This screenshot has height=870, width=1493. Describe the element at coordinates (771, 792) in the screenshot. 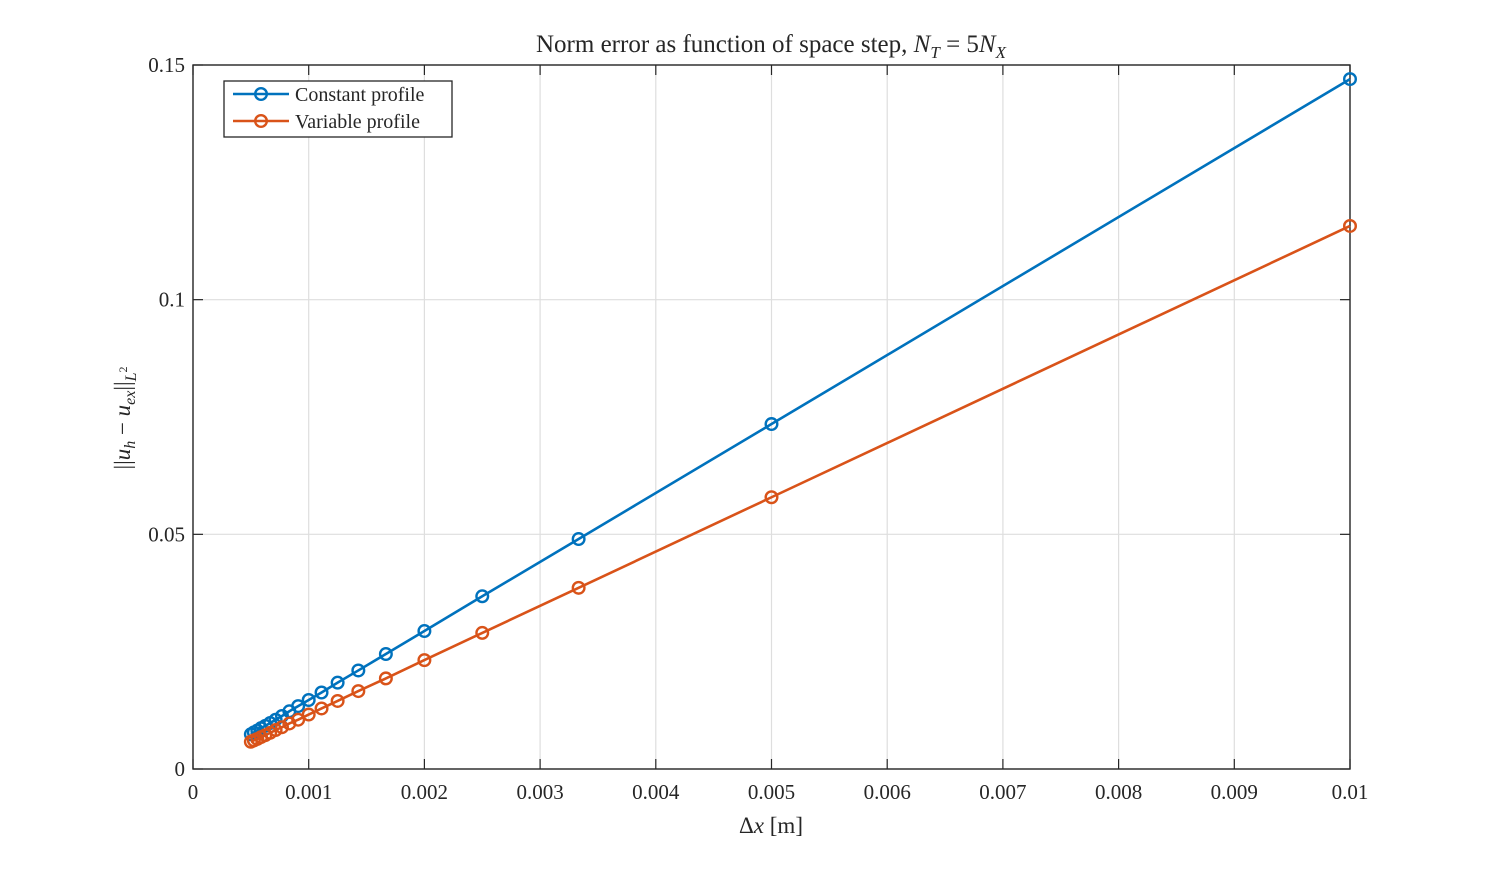

I see `x-tick-label: 0.005` at that location.